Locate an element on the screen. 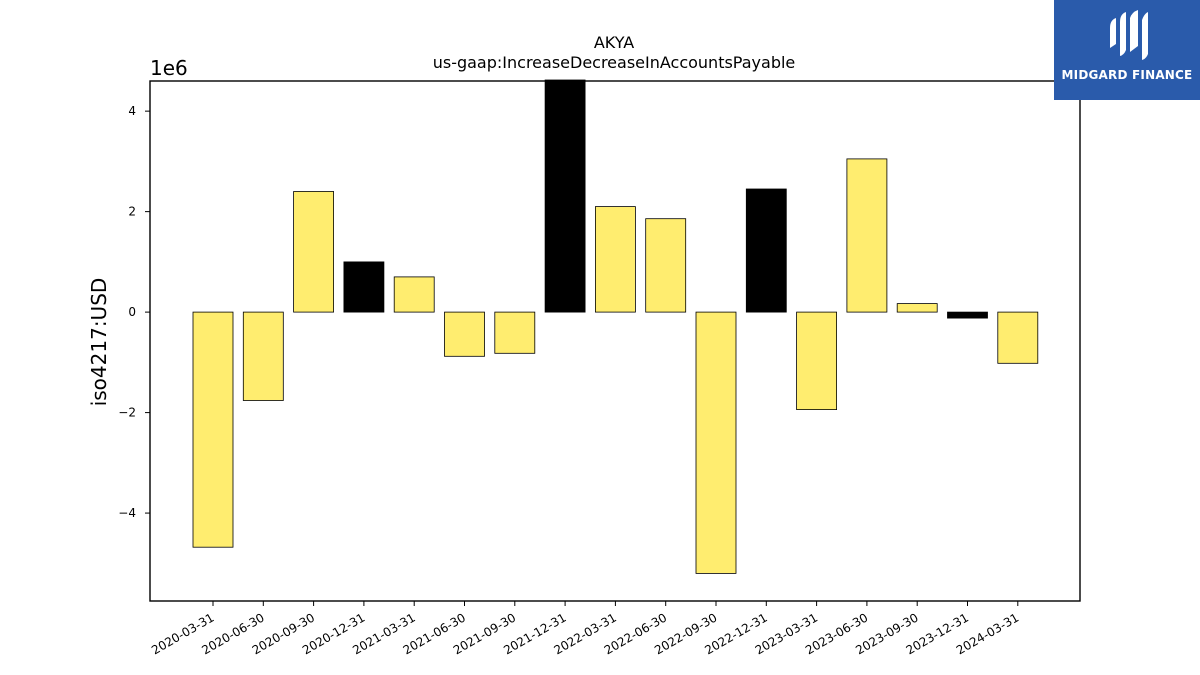 The image size is (1200, 675). logo-mark-icon is located at coordinates (1129, 35).